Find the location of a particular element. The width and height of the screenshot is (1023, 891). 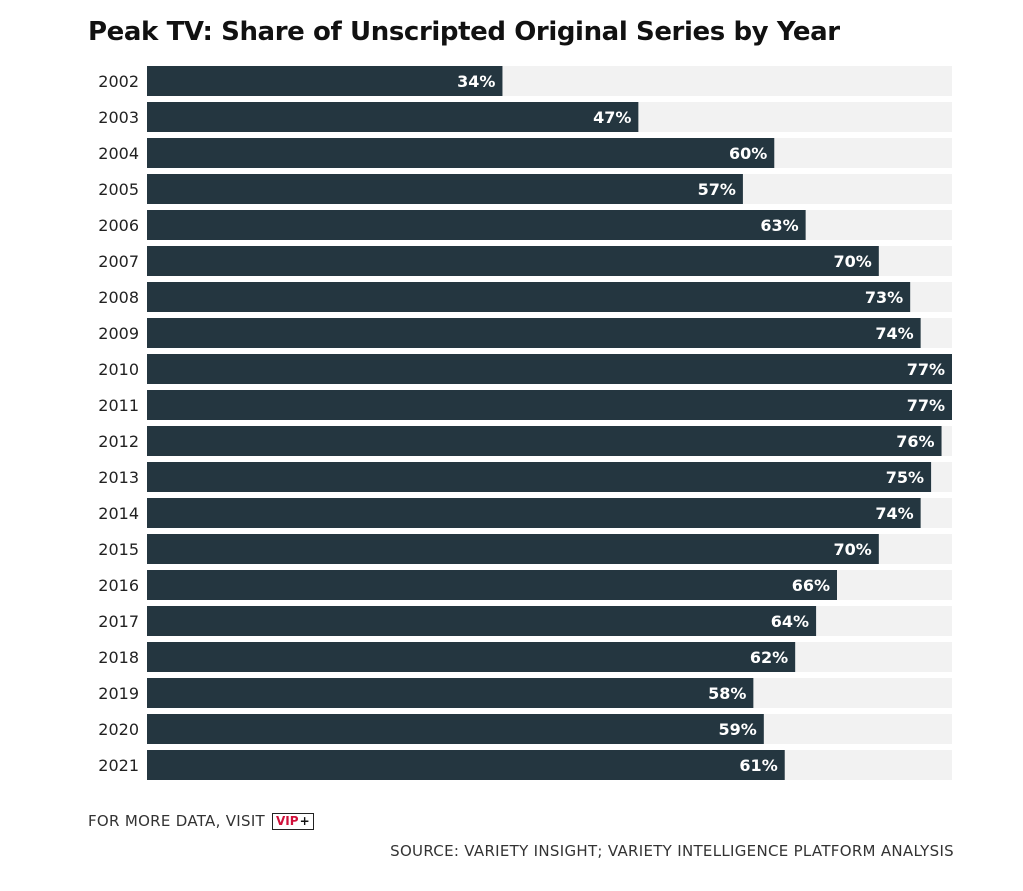

bar-2009 is located at coordinates (534, 333).